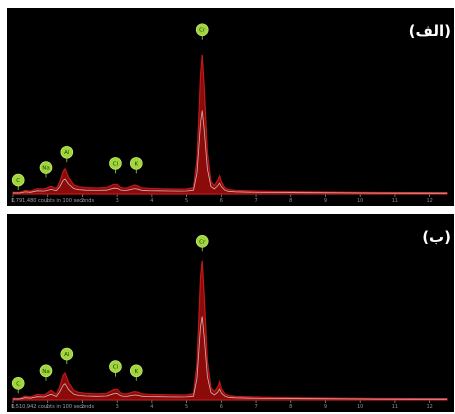 The image size is (455, 414). What do you see at coordinates (53, 407) in the screenshot?
I see `counts-text-b: 1,510,942 counts in 100 seconds` at bounding box center [53, 407].